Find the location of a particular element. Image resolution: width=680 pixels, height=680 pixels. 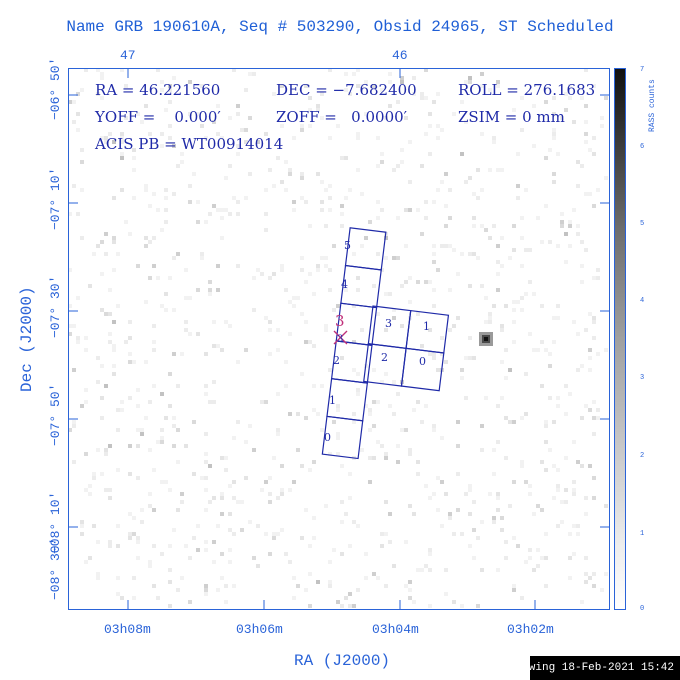

left-tick-0830: −08° 30′ is located at coordinates (55, 568).